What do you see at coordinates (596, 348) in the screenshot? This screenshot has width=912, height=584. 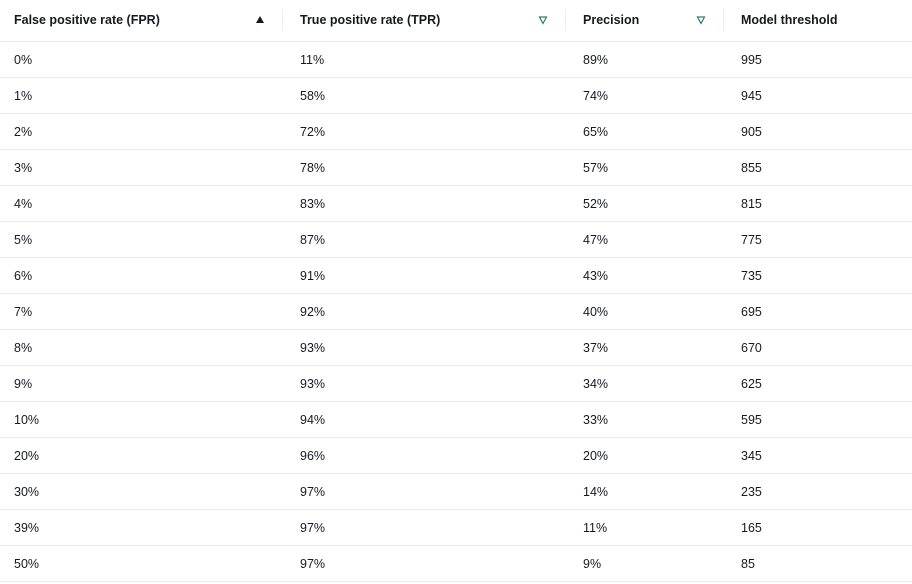 I see `table-cell: 37%` at bounding box center [596, 348].